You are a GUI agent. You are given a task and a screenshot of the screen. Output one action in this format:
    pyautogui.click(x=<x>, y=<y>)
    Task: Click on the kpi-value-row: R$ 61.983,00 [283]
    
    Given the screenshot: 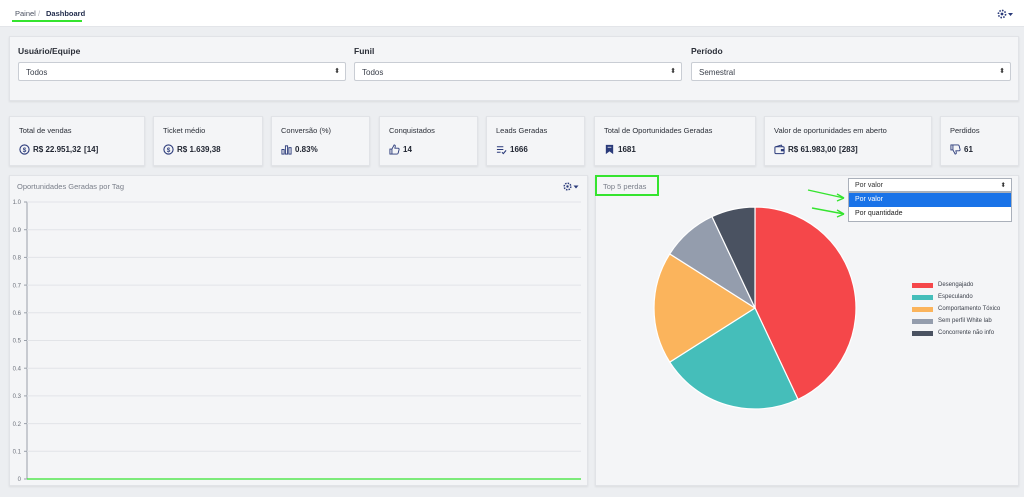 What is the action you would take?
    pyautogui.click(x=816, y=149)
    